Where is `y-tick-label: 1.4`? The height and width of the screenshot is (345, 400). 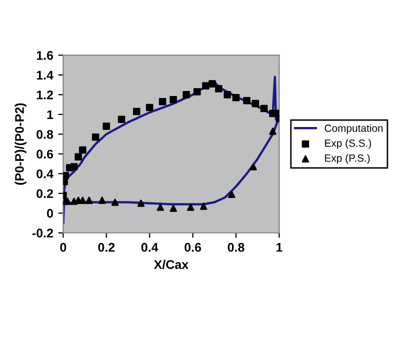
y-tick-label: 1.4 is located at coordinates (45, 75).